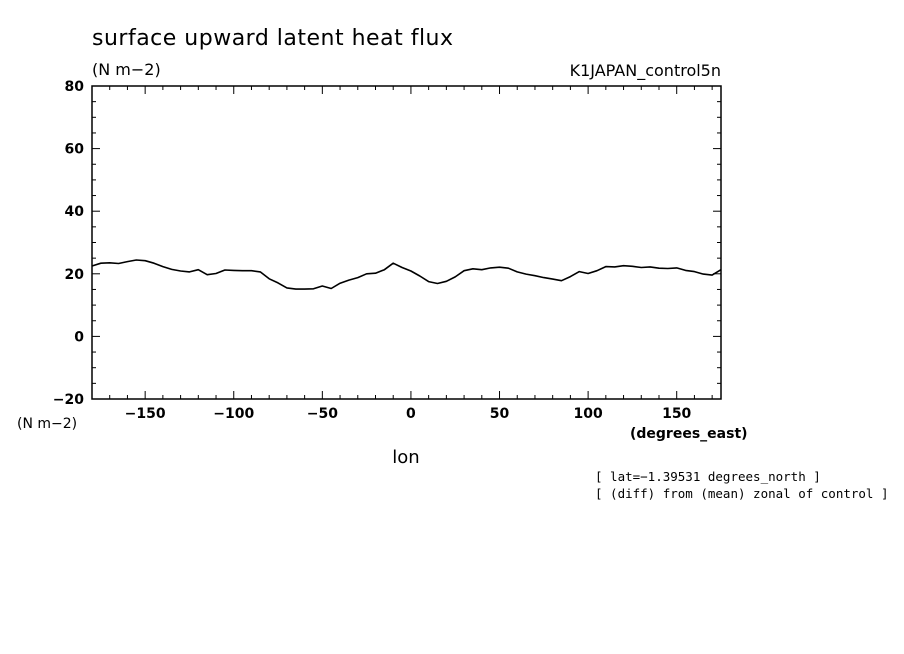  I want to click on x-tick-labels: −150 −100 −50 0 50 100 150, so click(408, 414).